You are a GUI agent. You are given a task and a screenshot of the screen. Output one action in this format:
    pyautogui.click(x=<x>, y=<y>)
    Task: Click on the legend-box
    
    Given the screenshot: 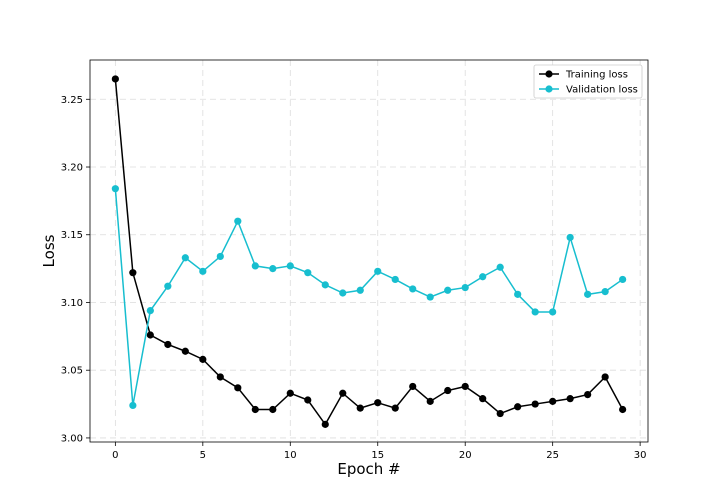 What is the action you would take?
    pyautogui.click(x=588, y=81)
    